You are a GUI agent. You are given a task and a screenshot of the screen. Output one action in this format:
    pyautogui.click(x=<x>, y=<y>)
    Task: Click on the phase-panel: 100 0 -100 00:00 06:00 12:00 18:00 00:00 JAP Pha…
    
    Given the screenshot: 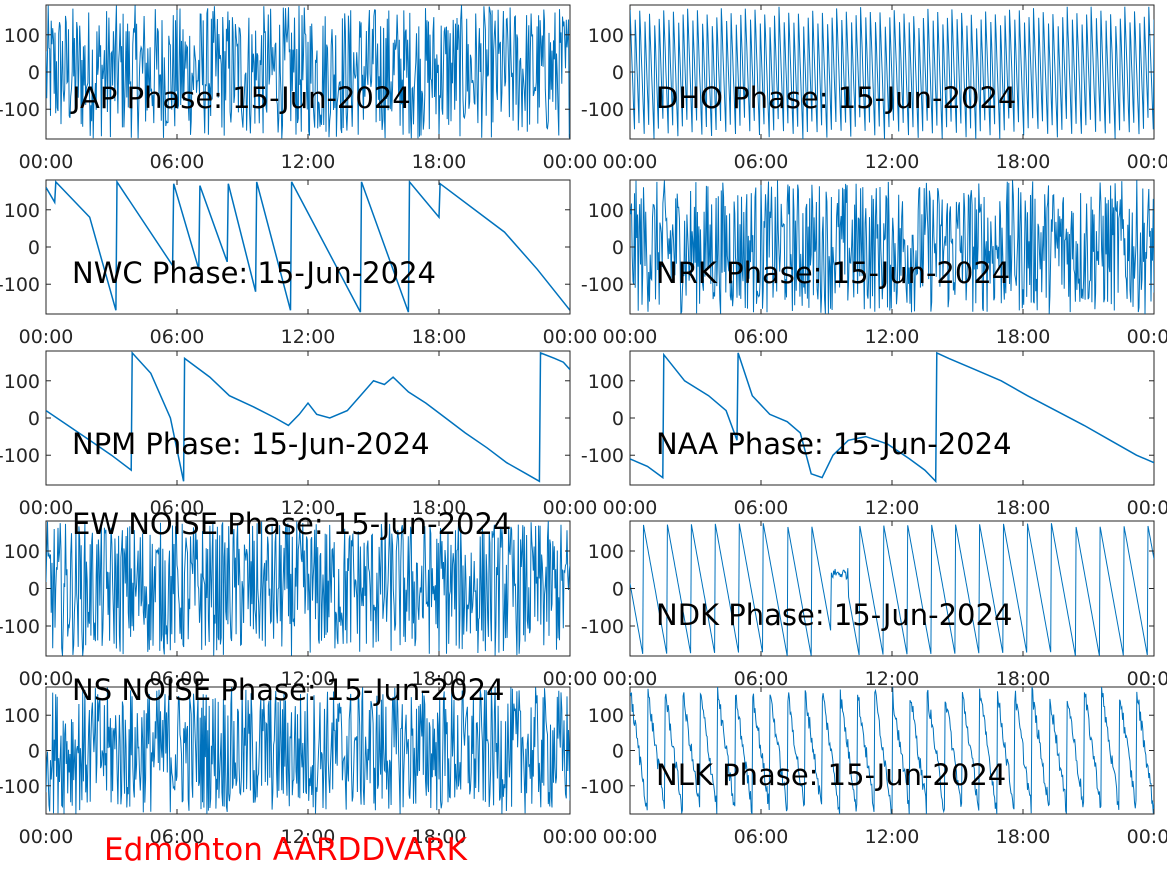 What is the action you would take?
    pyautogui.click(x=299, y=88)
    